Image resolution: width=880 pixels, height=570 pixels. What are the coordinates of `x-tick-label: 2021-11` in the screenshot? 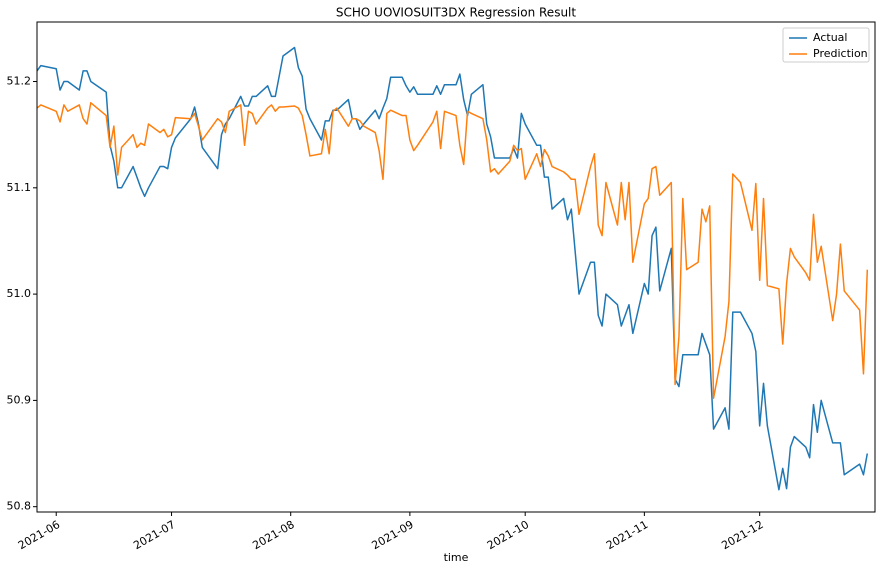 It's located at (627, 535).